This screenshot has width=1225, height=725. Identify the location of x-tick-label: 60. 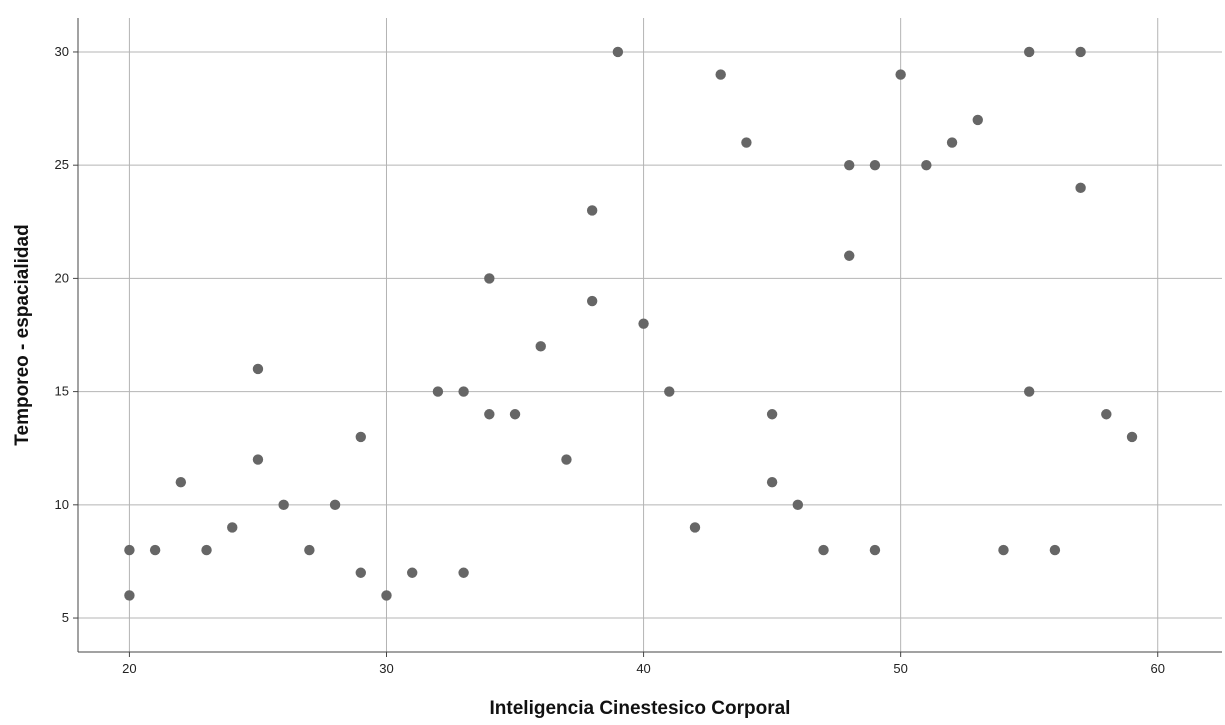
(1157, 668).